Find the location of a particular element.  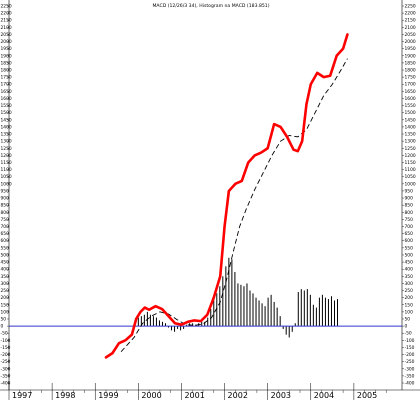

y-tick-label: 500 is located at coordinates (409, 255).